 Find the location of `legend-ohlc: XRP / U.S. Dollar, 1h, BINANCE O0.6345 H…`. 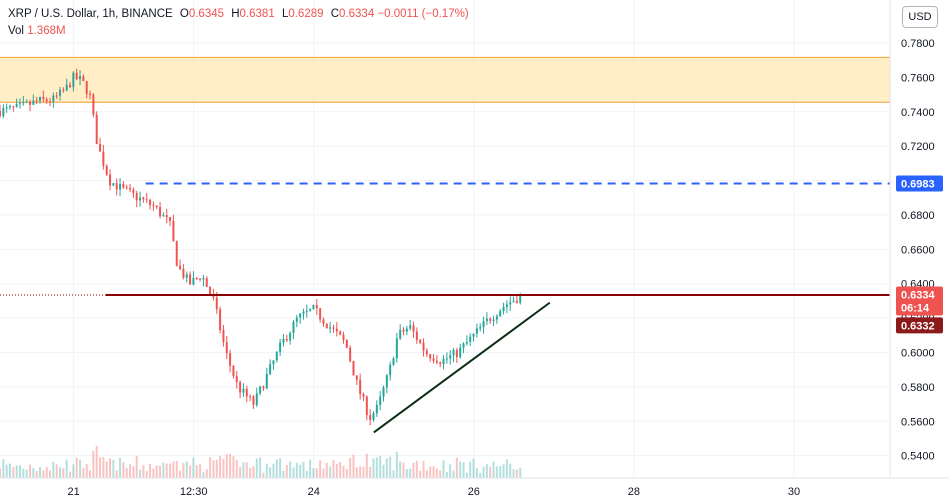

legend-ohlc: XRP / U.S. Dollar, 1h, BINANCE O0.6345 H… is located at coordinates (238, 23).